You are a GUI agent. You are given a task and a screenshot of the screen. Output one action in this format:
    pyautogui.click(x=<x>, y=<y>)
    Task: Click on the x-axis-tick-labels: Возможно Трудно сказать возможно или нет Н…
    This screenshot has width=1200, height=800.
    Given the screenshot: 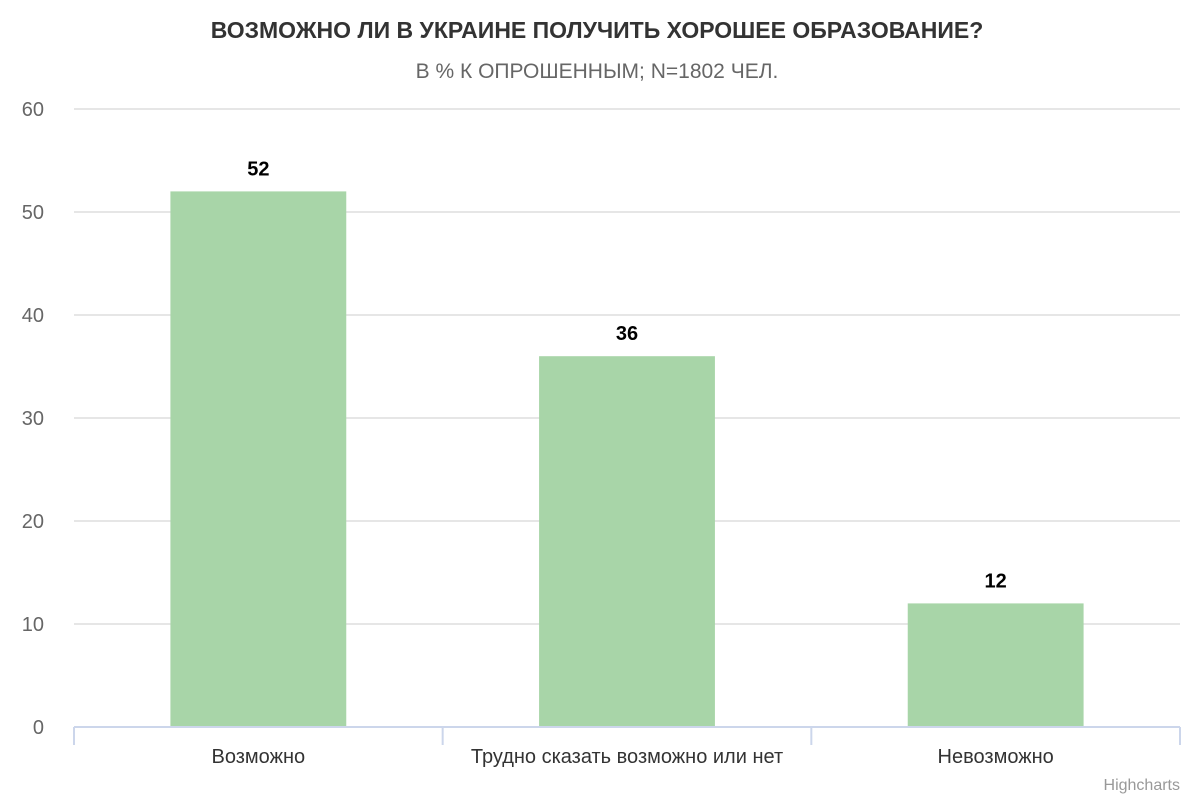 What is the action you would take?
    pyautogui.click(x=633, y=757)
    